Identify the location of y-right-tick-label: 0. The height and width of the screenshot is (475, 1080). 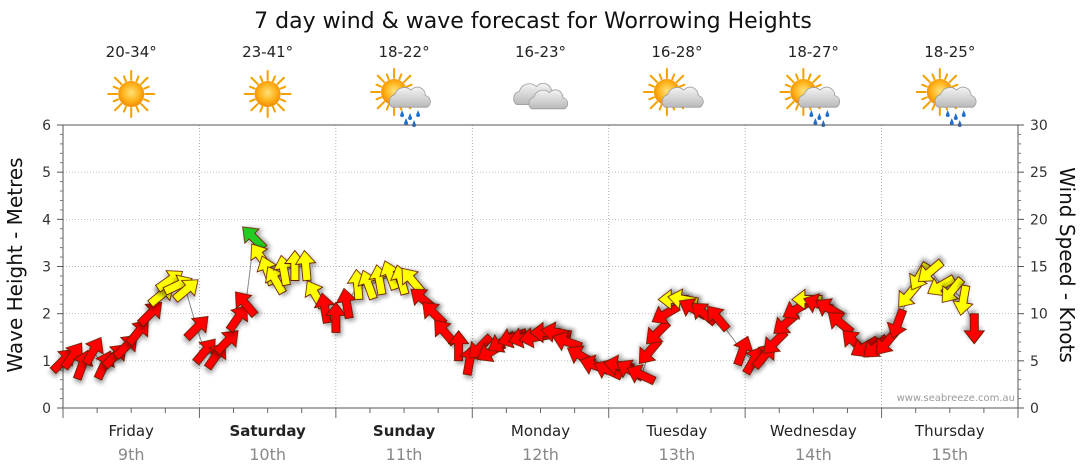
(1034, 409).